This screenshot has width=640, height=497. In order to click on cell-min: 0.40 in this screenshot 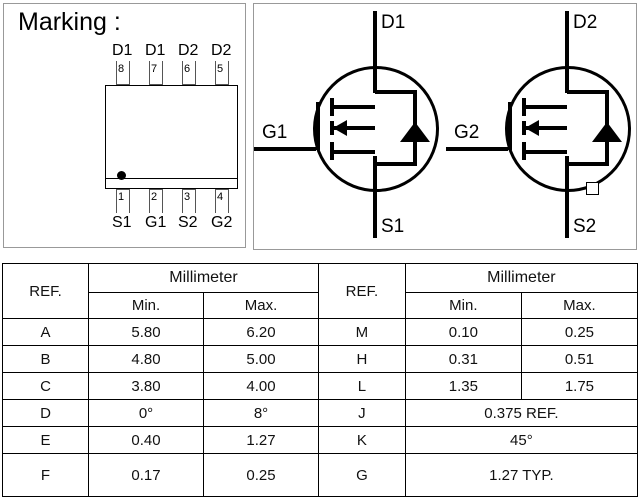, I will do `click(146, 440)`.